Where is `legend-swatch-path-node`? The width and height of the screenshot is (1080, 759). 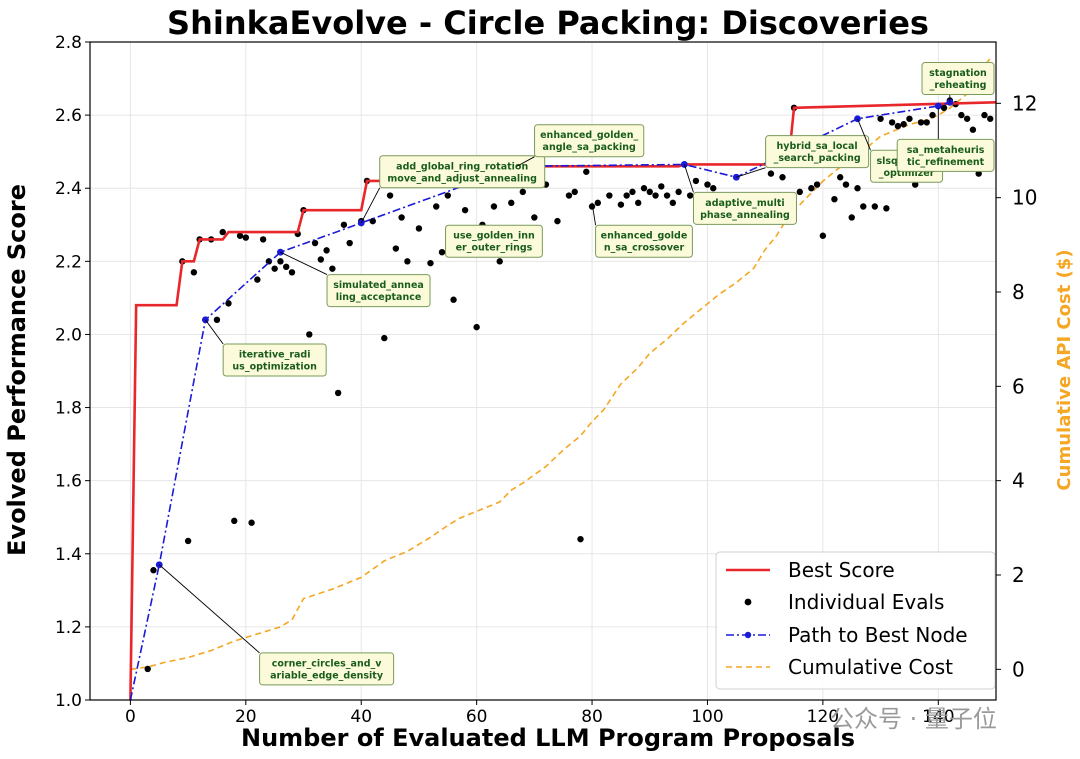 legend-swatch-path-node is located at coordinates (748, 635).